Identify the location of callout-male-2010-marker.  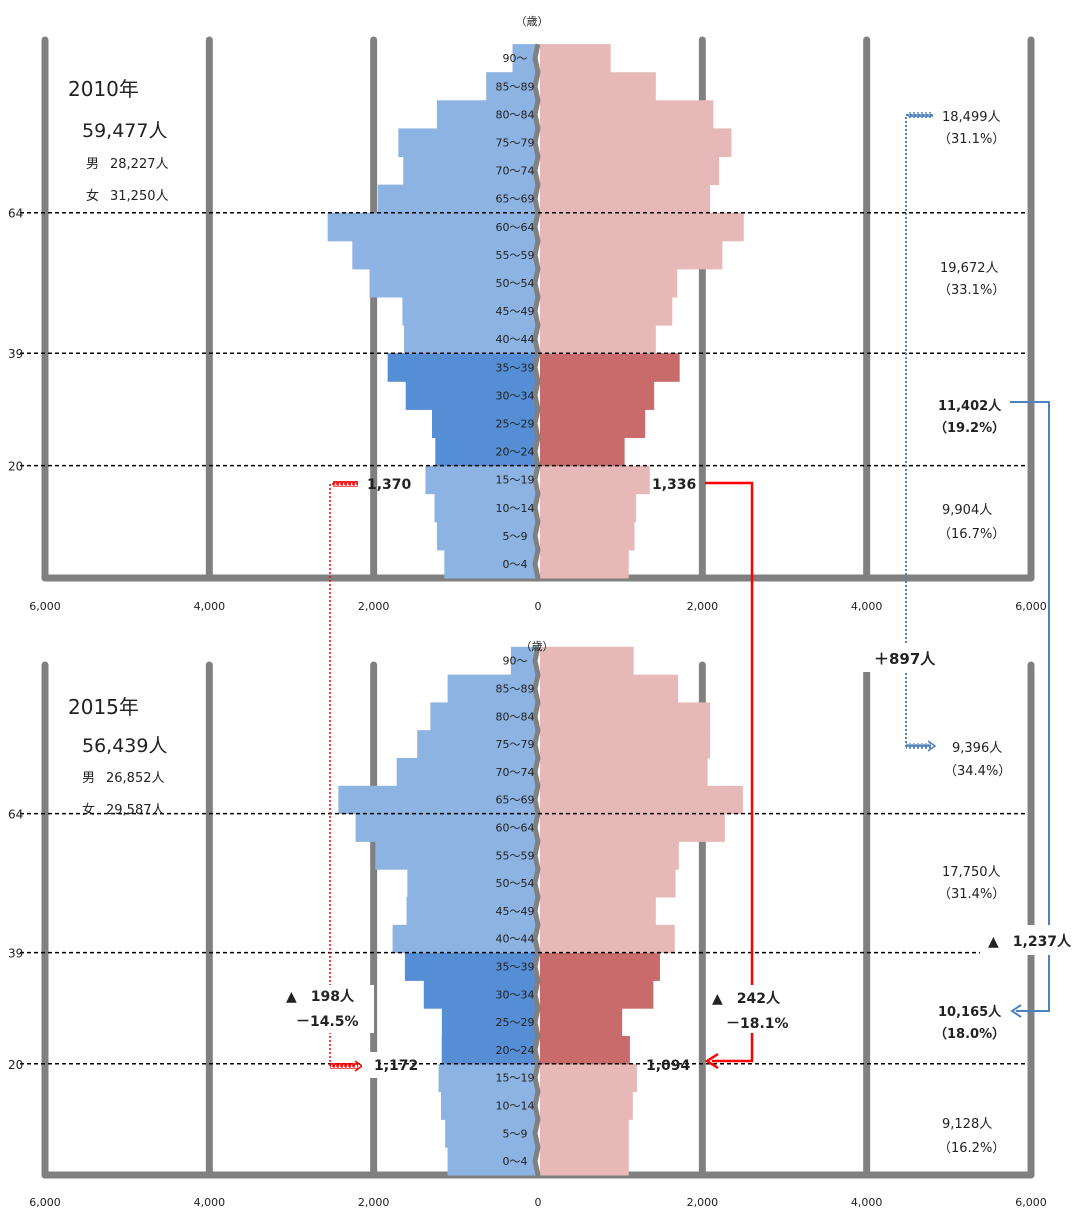
(345, 484).